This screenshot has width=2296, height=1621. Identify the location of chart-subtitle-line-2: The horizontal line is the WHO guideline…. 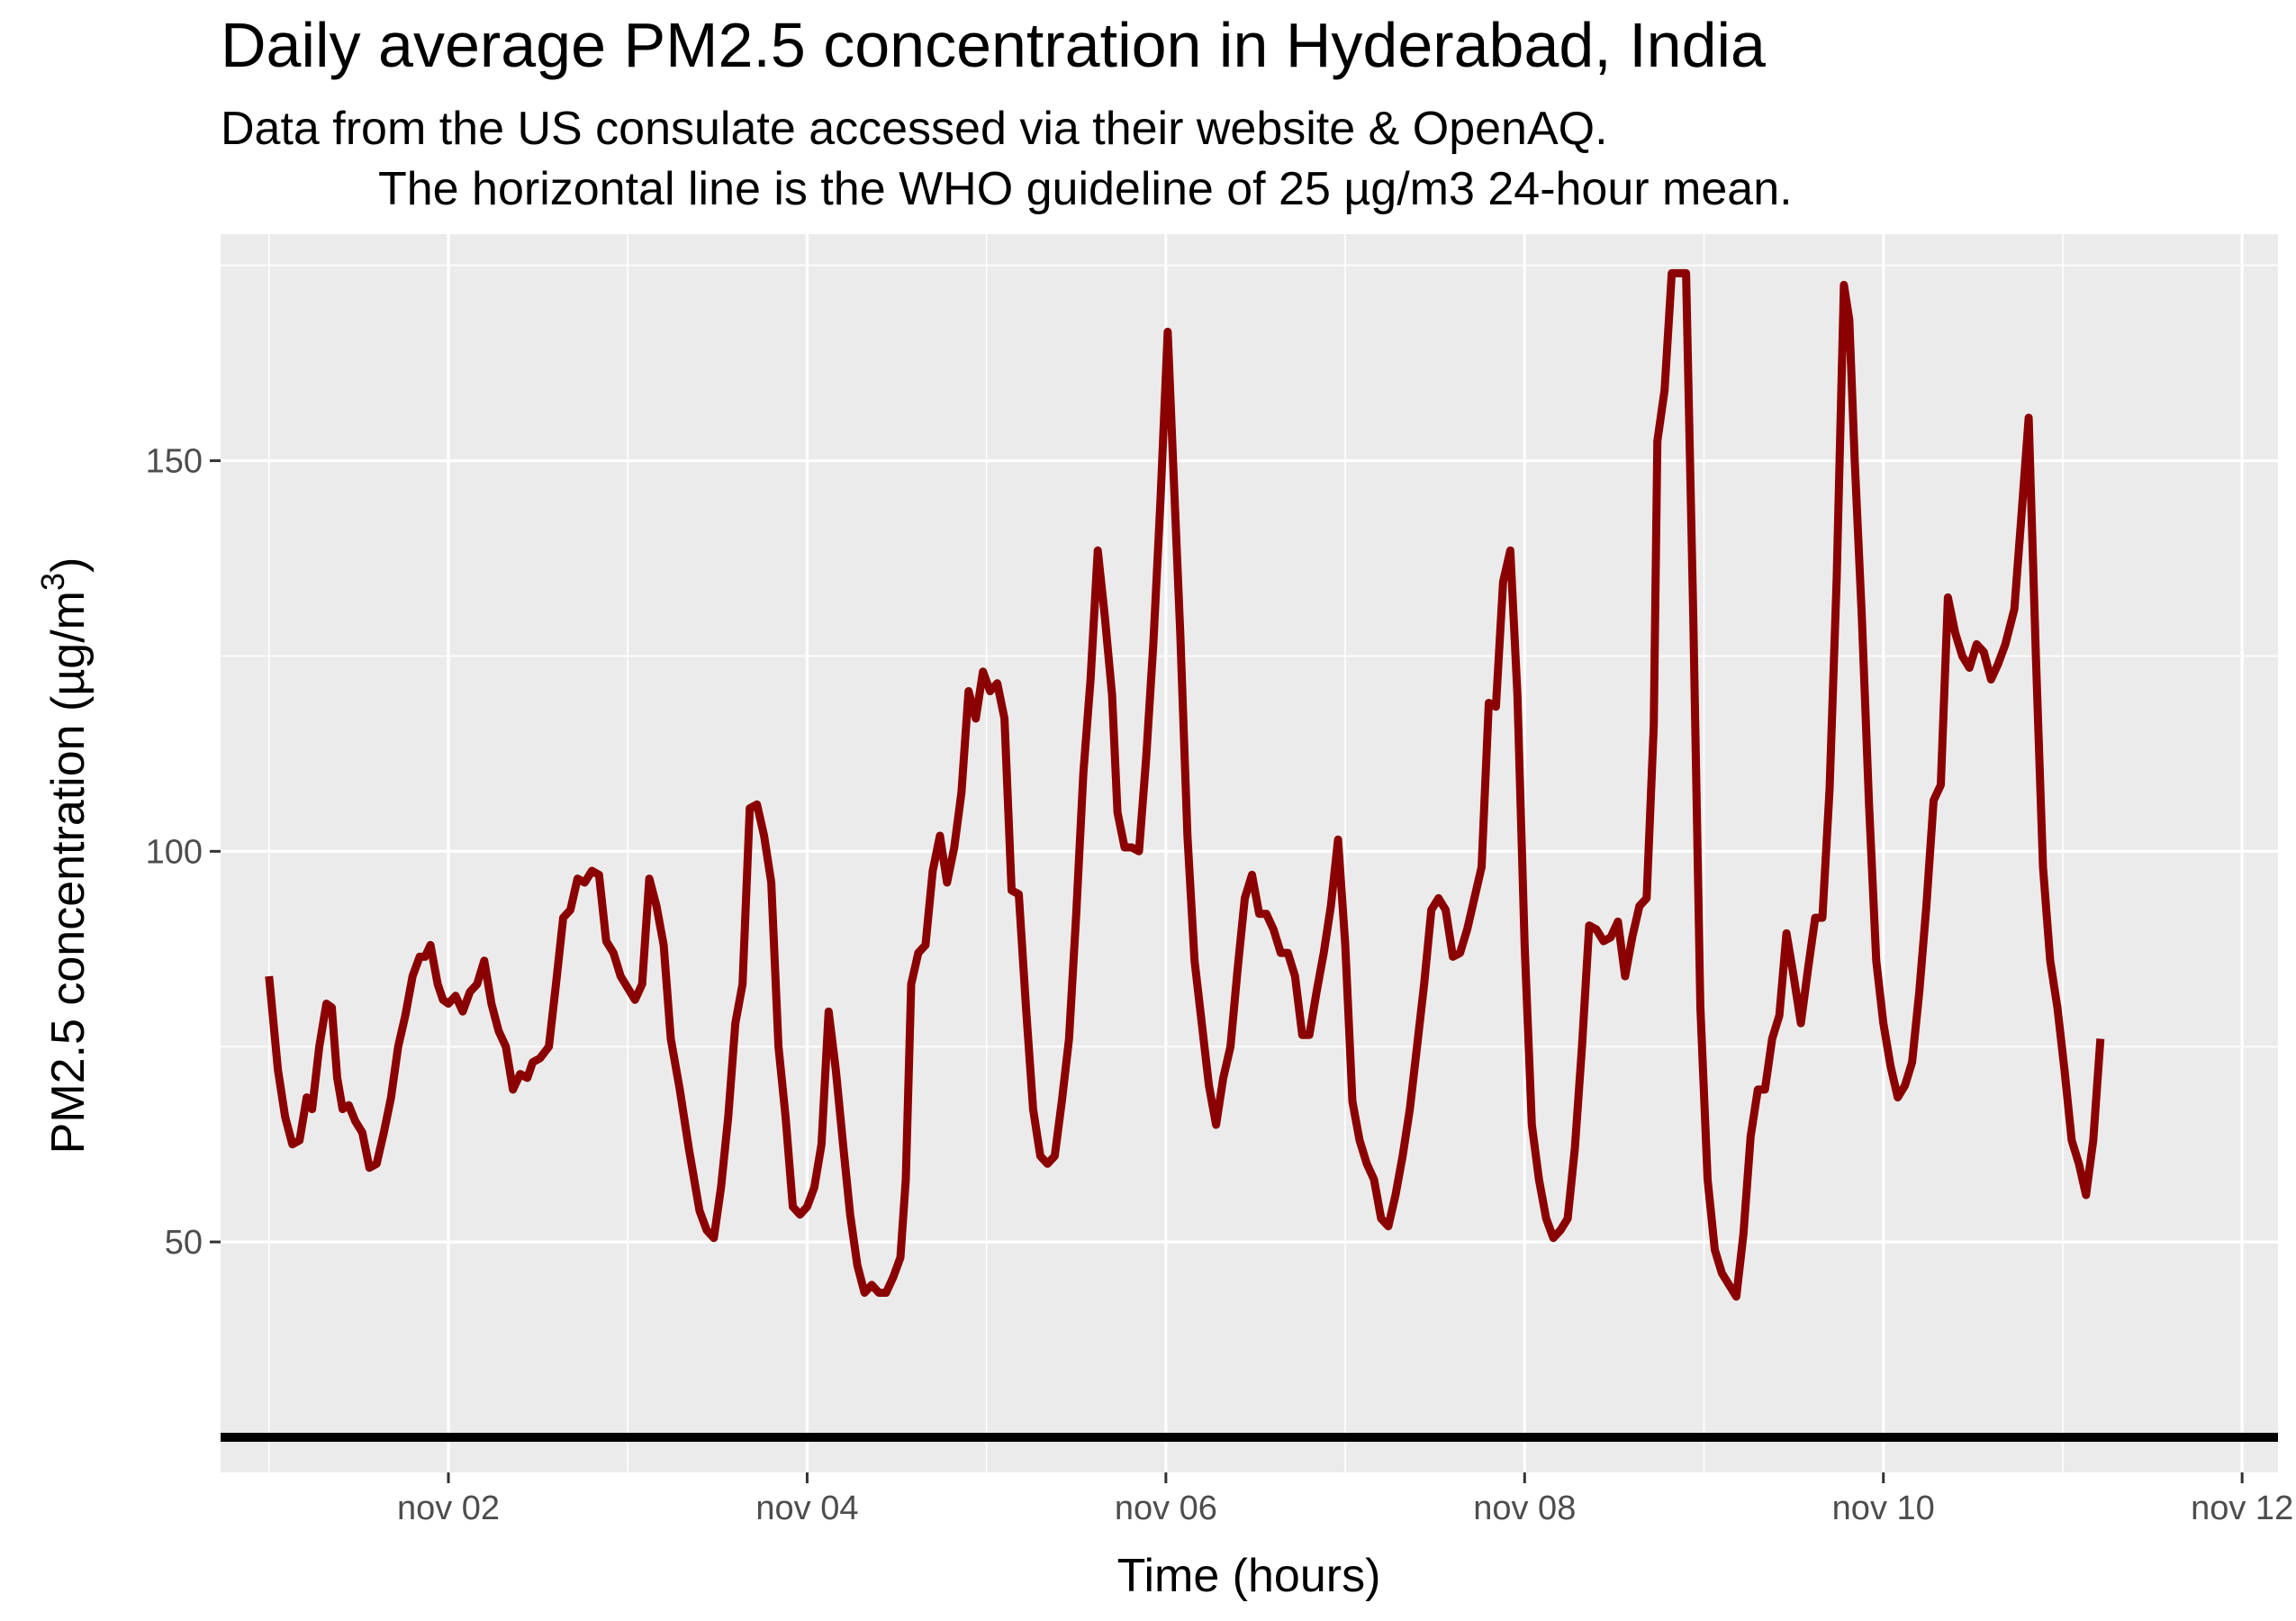
(1085, 189).